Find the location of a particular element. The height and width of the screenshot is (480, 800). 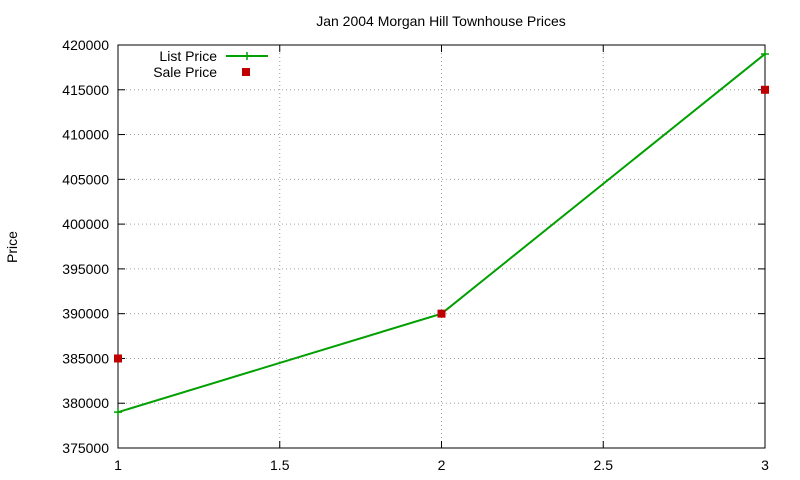

x-tick-label: 1.5 is located at coordinates (280, 465).